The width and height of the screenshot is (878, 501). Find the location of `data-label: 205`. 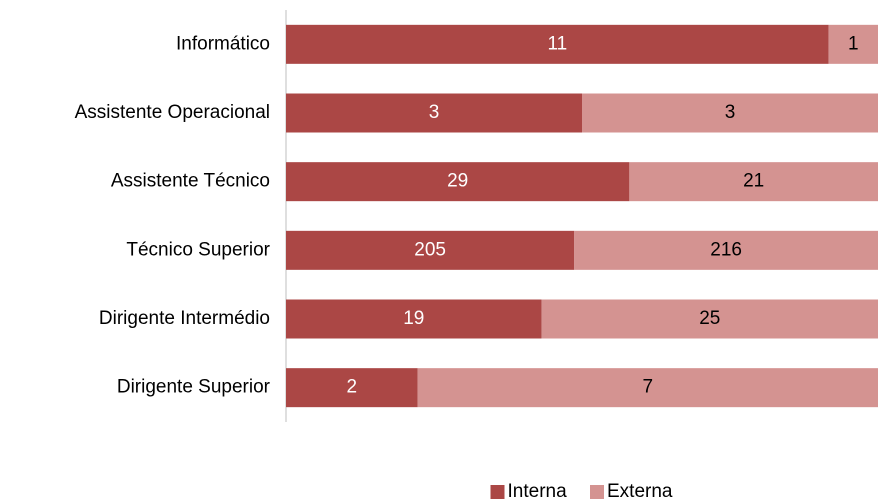

data-label: 205 is located at coordinates (430, 249).